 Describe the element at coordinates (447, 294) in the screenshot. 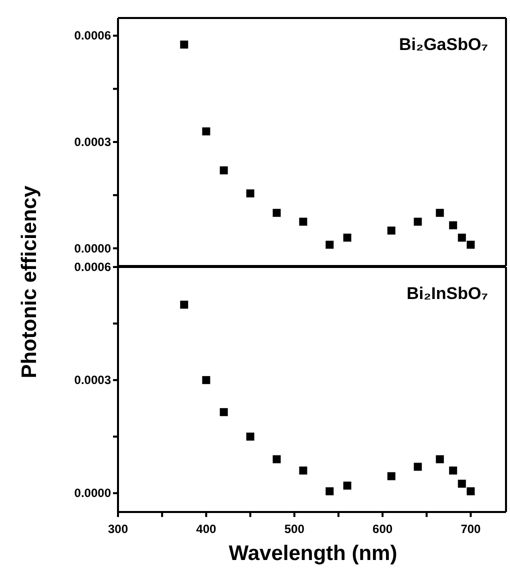

I see `annotation: Bi₂InSbO₇` at that location.